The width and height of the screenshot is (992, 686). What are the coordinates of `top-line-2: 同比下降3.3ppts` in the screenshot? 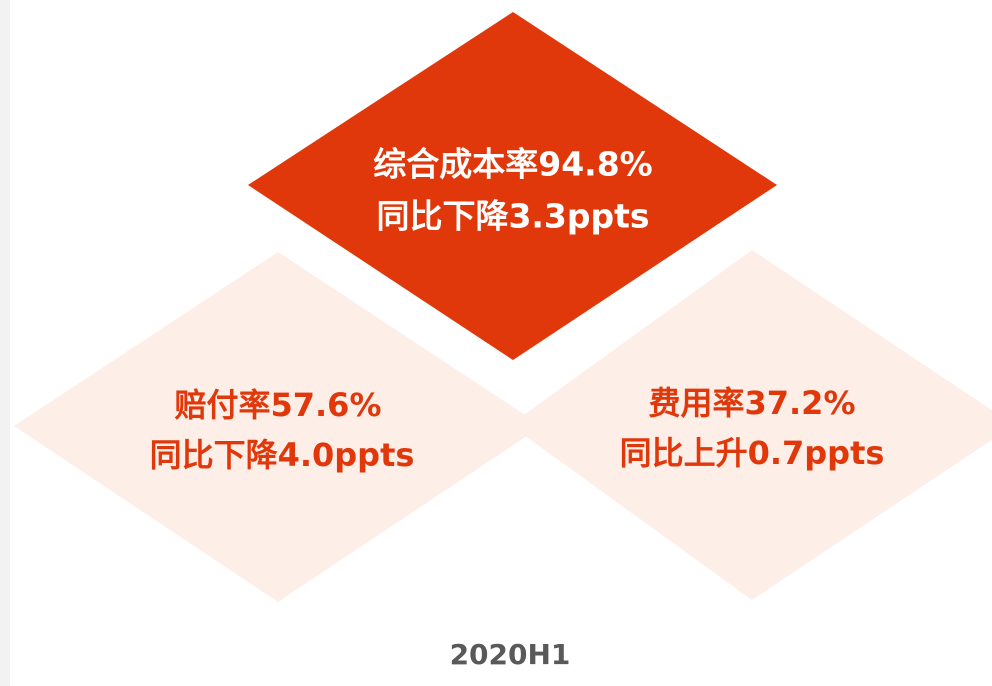 It's located at (512, 216).